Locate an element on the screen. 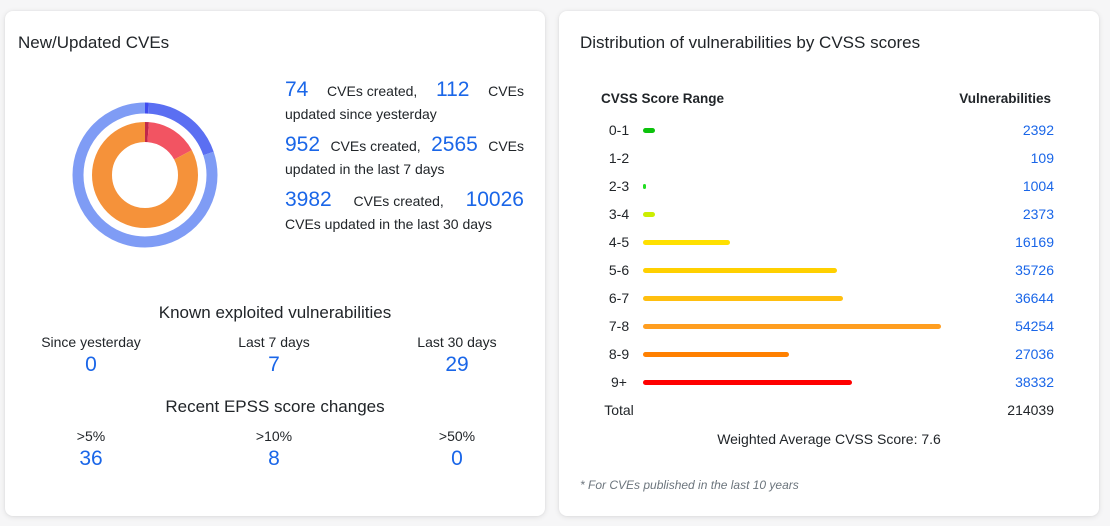 This screenshot has height=526, width=1110. count-link: 1004 is located at coordinates (1038, 186).